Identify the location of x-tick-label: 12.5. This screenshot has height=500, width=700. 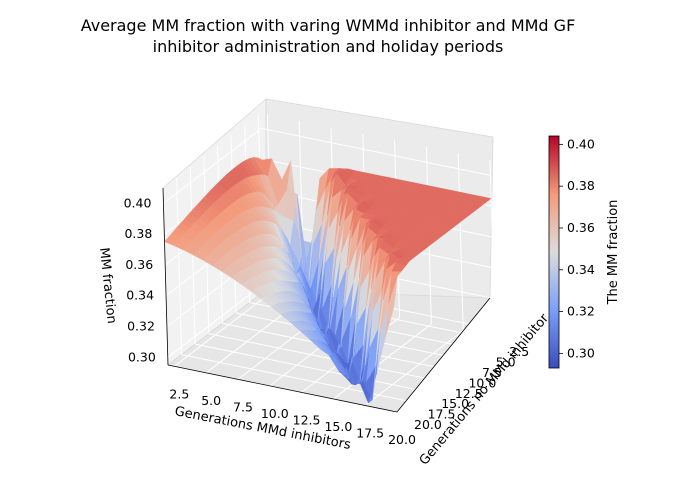
(307, 419).